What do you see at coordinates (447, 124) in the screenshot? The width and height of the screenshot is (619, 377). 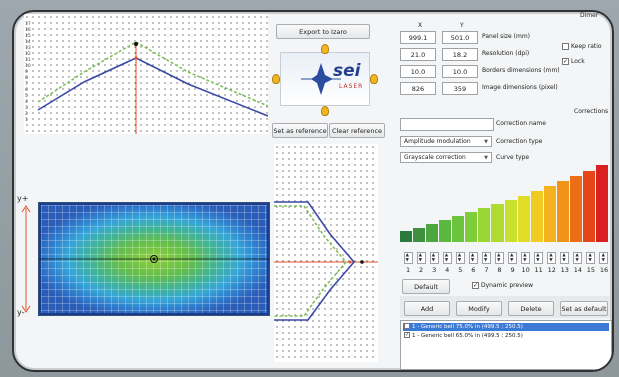 I see `correction-name-input` at bounding box center [447, 124].